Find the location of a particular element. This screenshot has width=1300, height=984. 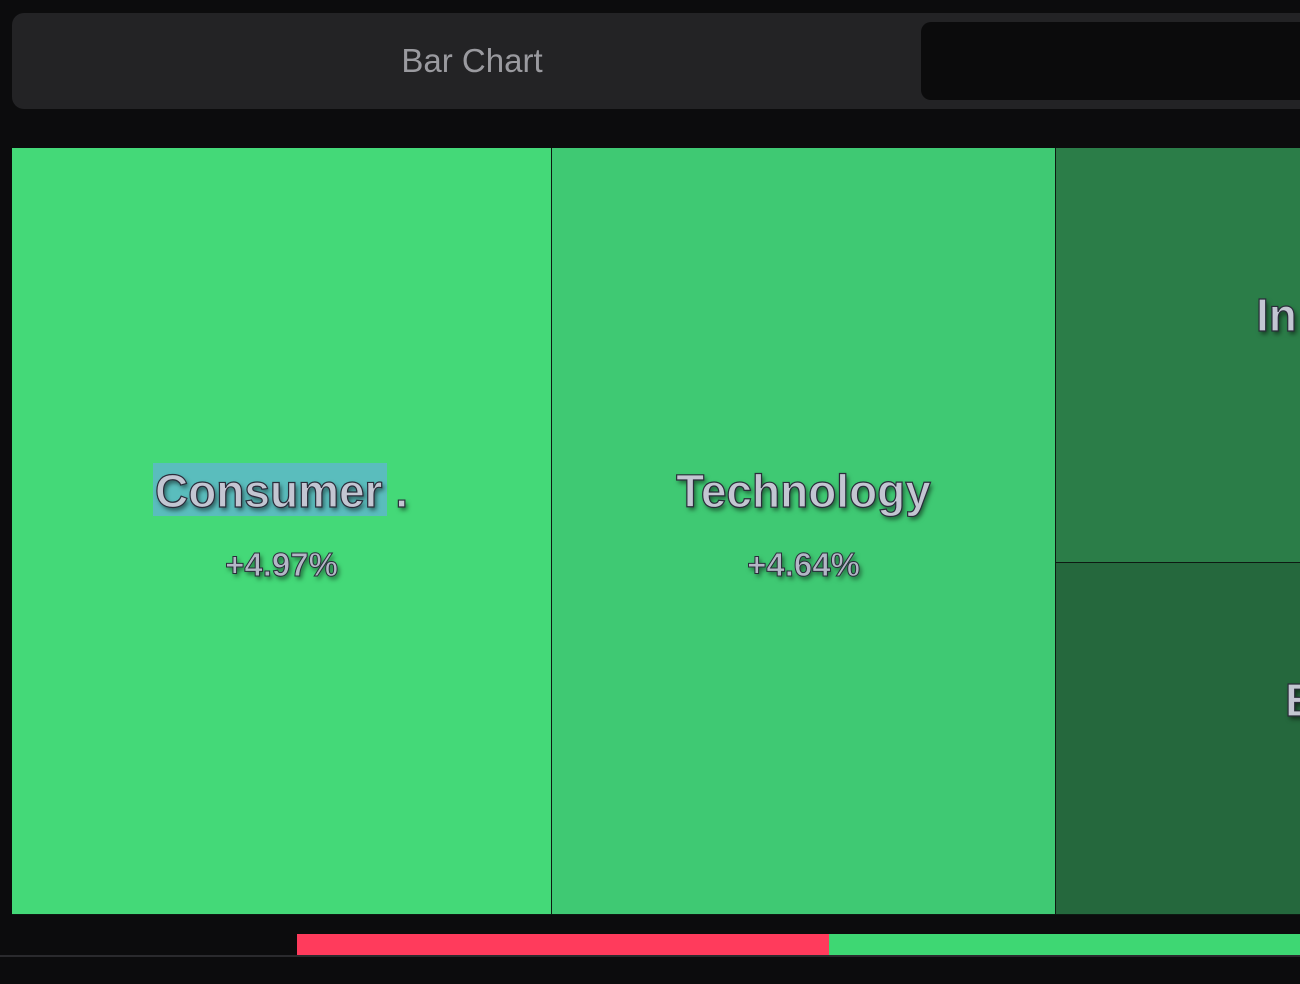

chart-type-segmented-control: Bar Chart is located at coordinates (656, 61).